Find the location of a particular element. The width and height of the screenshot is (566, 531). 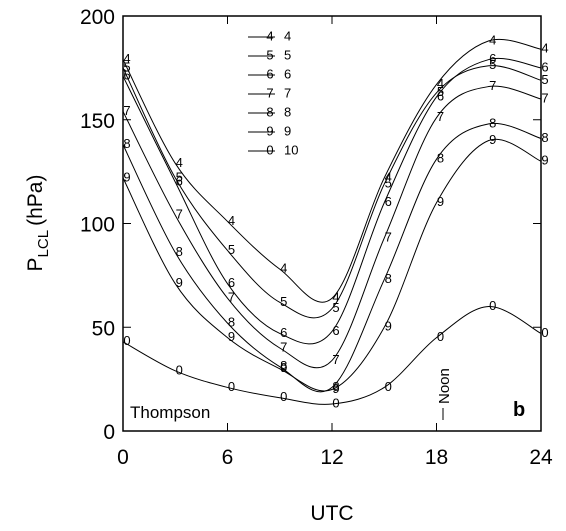

x-tick-label: 12 is located at coordinates (331, 457).